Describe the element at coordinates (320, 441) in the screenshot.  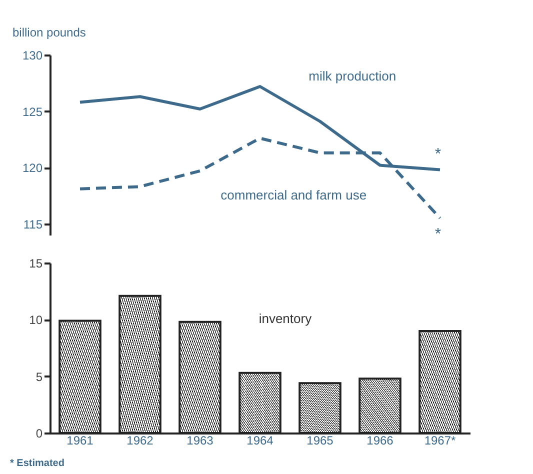
I see `x-tick-label: 1965` at that location.